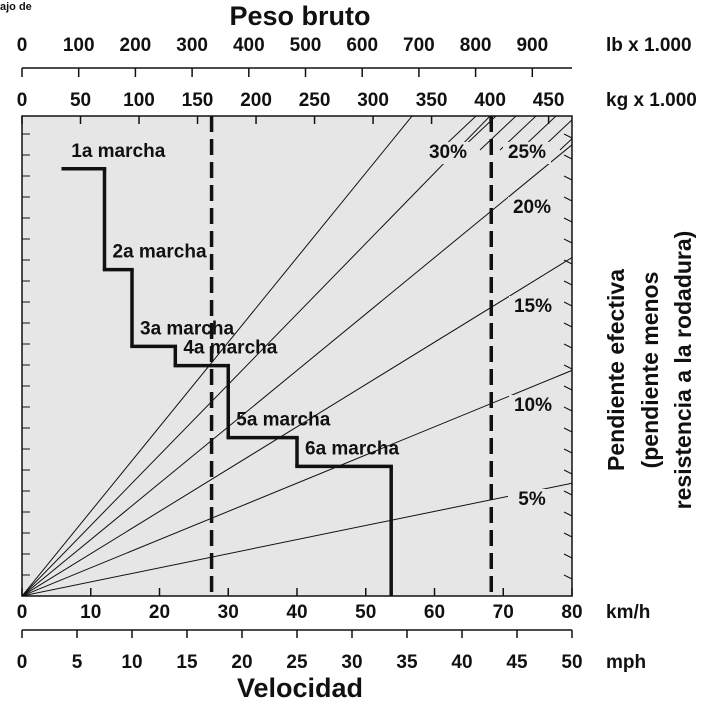  I want to click on kg-tick-label: 100, so click(139, 100).